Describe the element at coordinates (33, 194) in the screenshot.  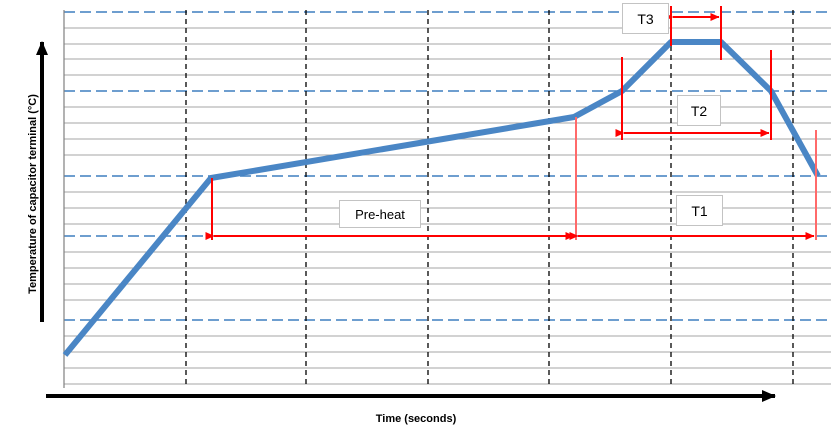
I see `y-axis-title: Temperature of capacitor terminal (°C)` at that location.